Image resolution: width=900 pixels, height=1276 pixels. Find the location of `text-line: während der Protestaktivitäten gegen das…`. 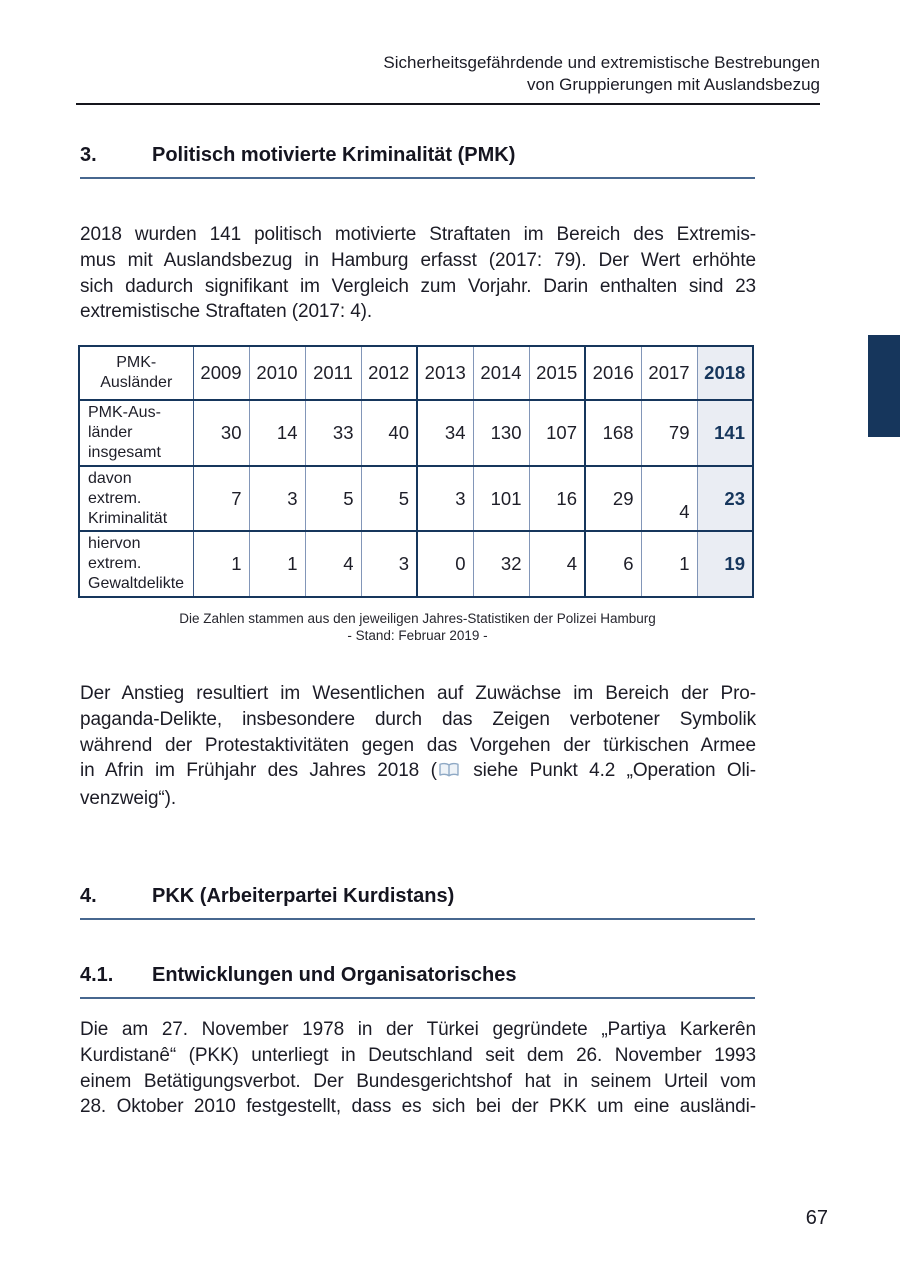

text-line: während der Protestaktivitäten gegen das… is located at coordinates (418, 745).